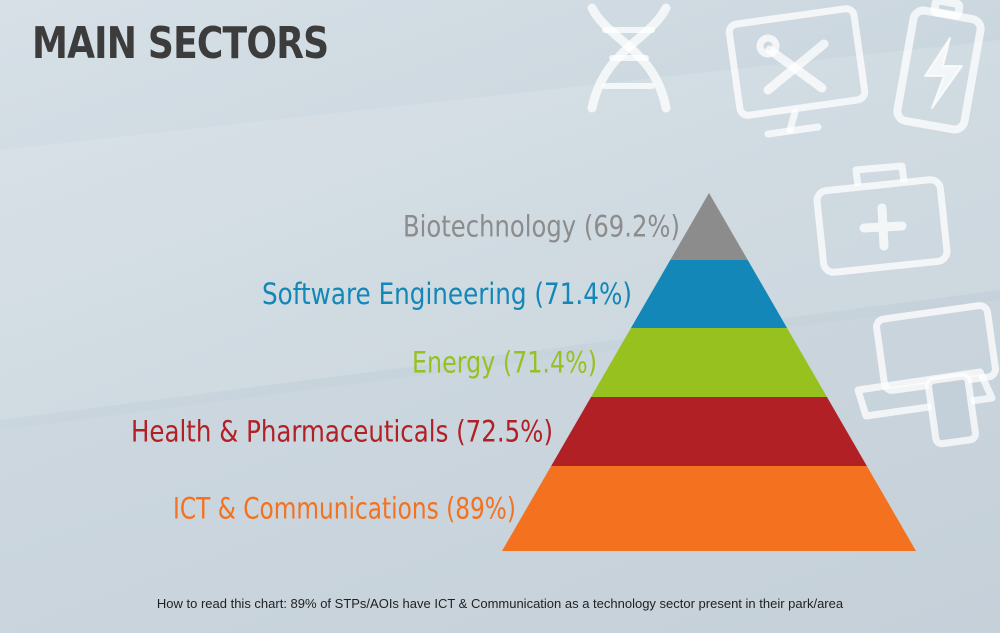 The height and width of the screenshot is (633, 1000). What do you see at coordinates (926, 375) in the screenshot?
I see `laptop-phone-icon` at bounding box center [926, 375].